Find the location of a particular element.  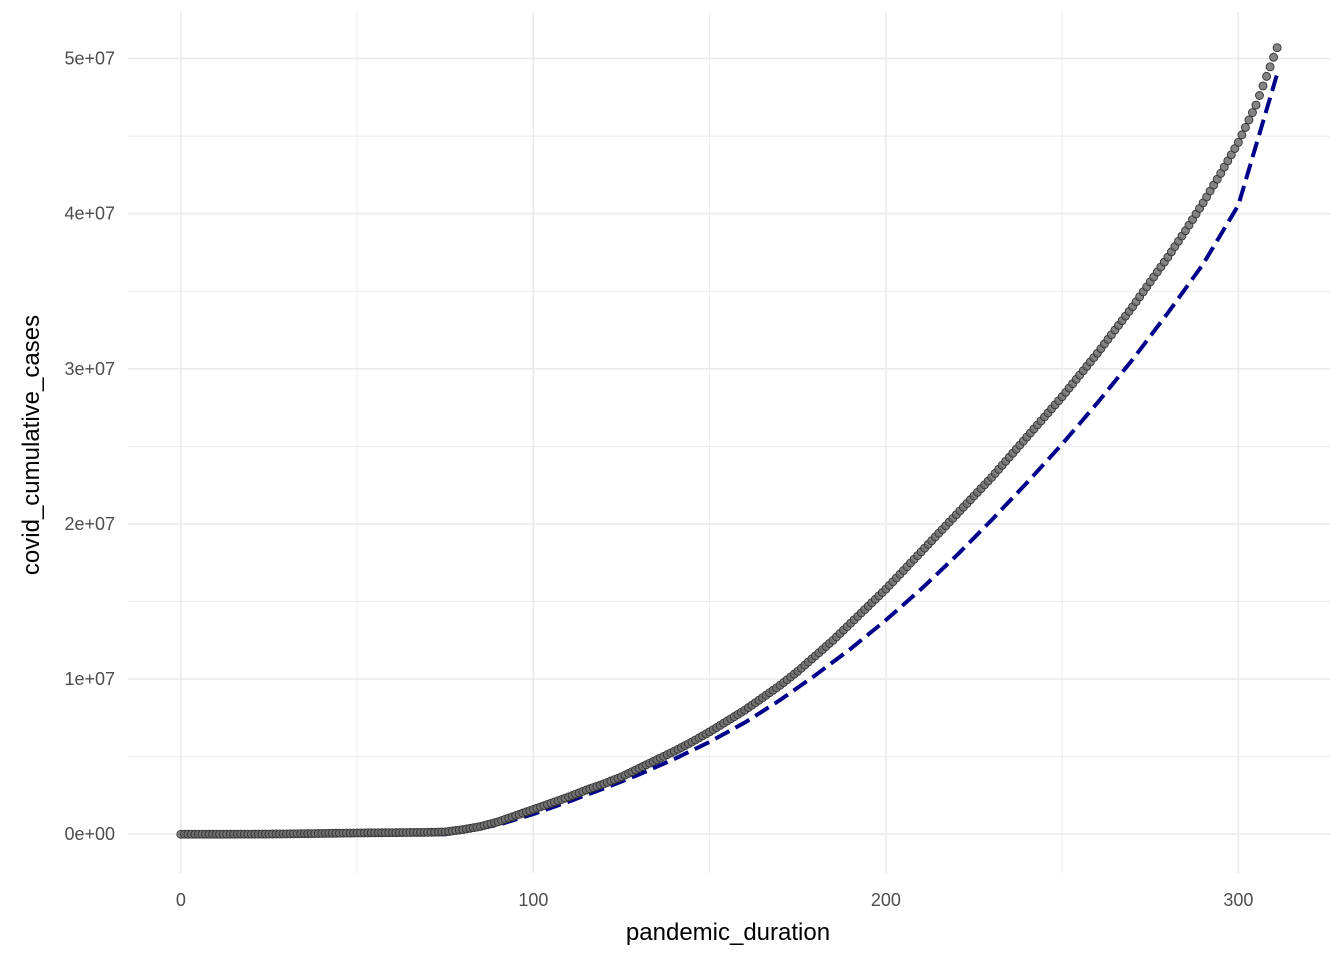

x-axis-tick-labels: 0 100 200 300 is located at coordinates (715, 900).